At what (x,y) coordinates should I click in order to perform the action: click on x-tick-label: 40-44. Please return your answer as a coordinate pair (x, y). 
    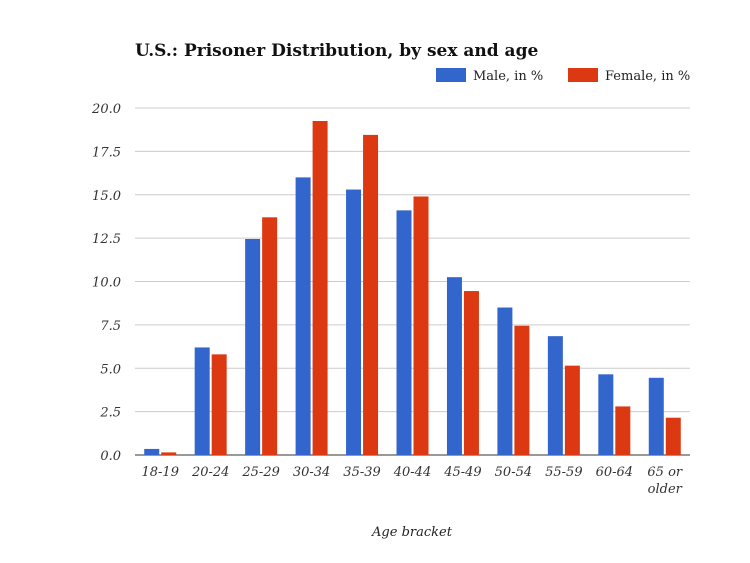
    Looking at the image, I should click on (412, 472).